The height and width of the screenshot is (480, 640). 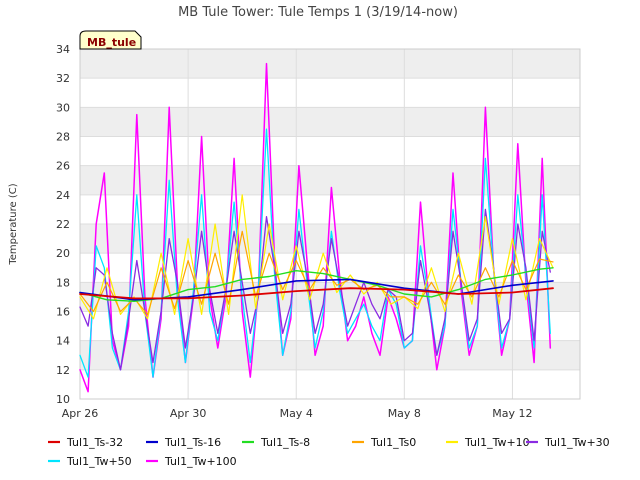 I want to click on y-tick-label: 10, so click(x=63, y=399).